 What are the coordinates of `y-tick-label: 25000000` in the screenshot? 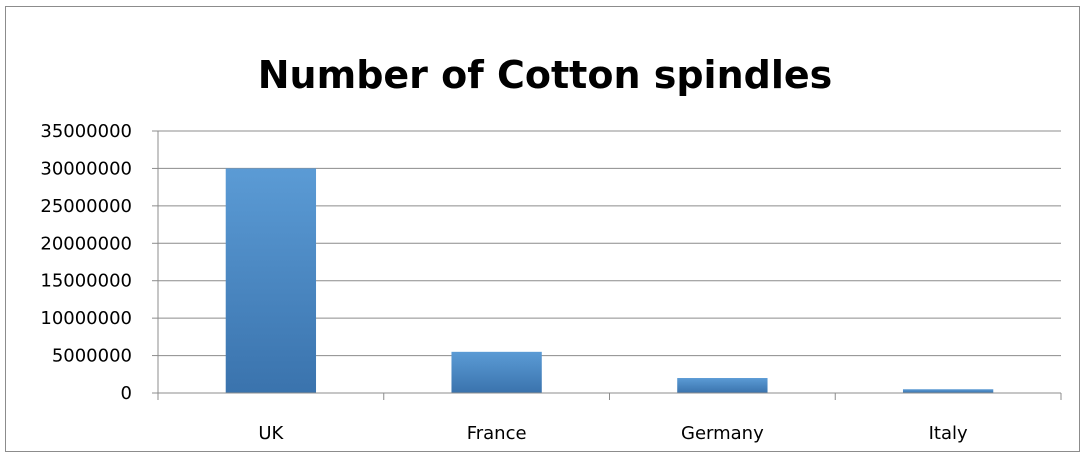 It's located at (86, 206).